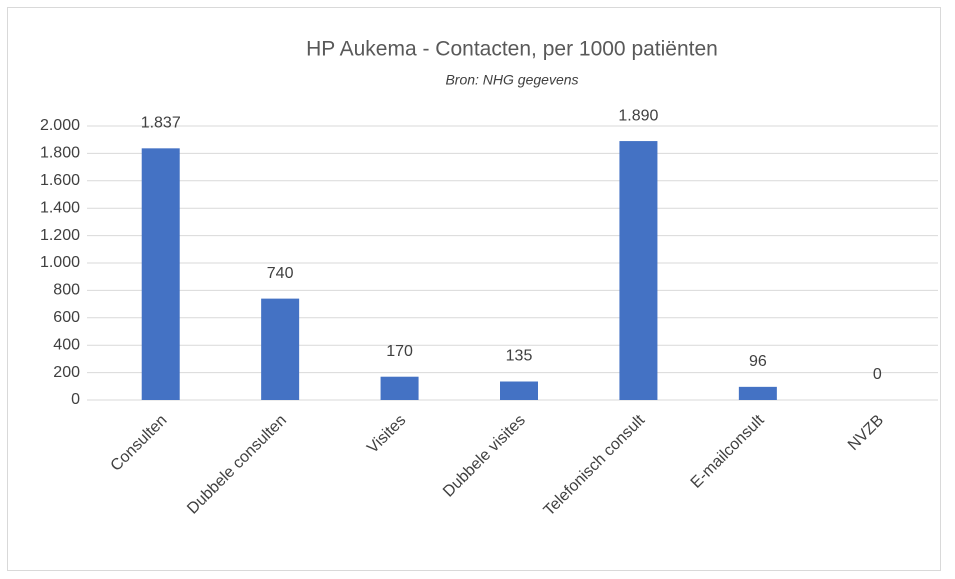  Describe the element at coordinates (877, 374) in the screenshot. I see `data-label: 0` at that location.